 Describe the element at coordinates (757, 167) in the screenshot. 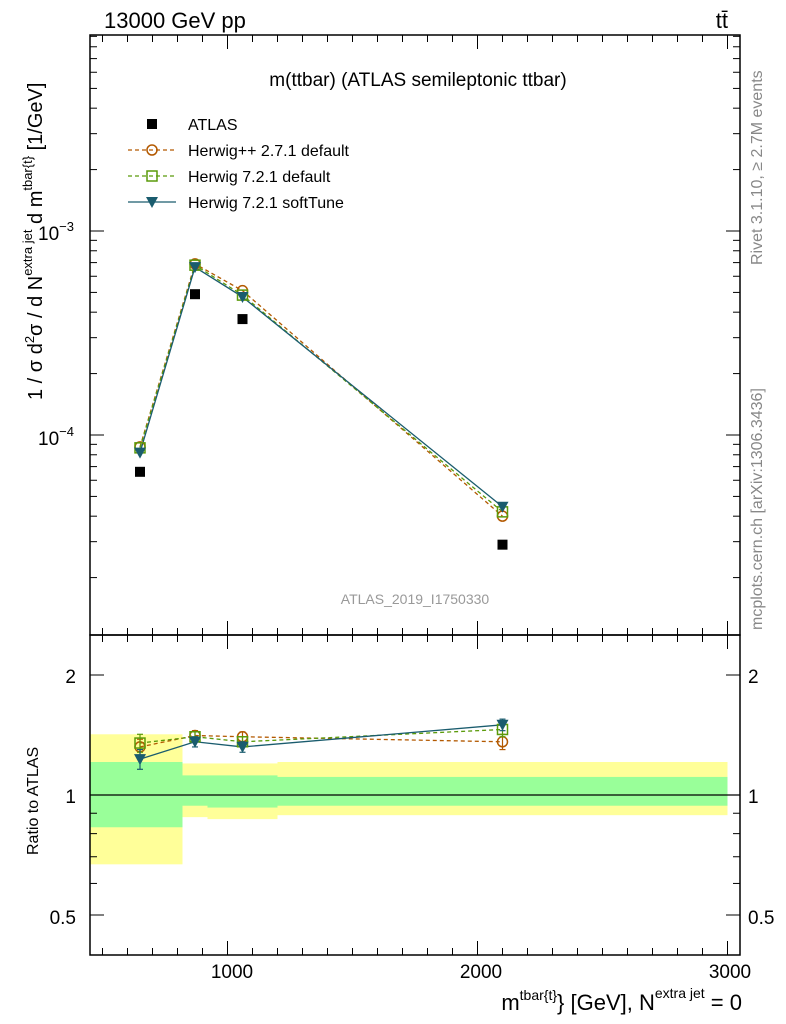

I see `rivet-label: Rivet 3.1.10, ≥ 2.7M events` at that location.